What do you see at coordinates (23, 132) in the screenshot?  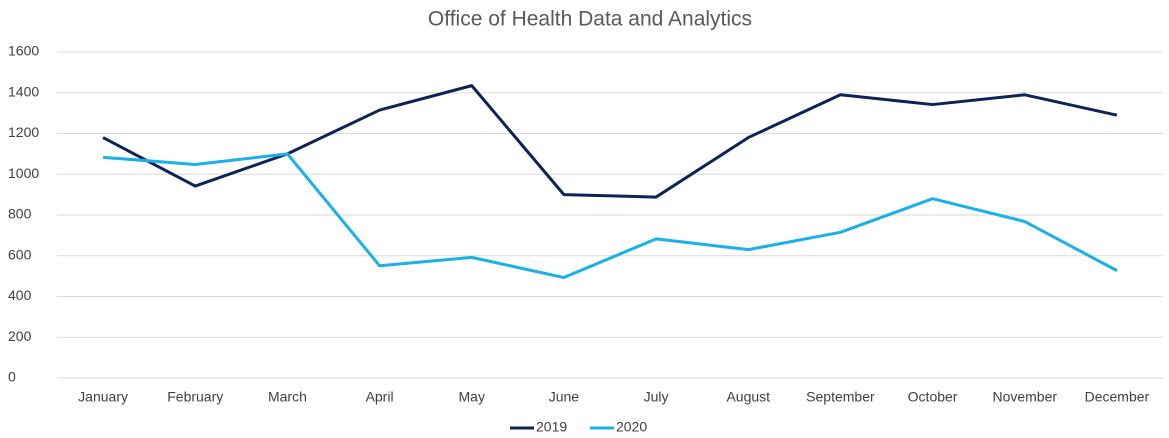 I see `y-tick-label: 1200` at bounding box center [23, 132].